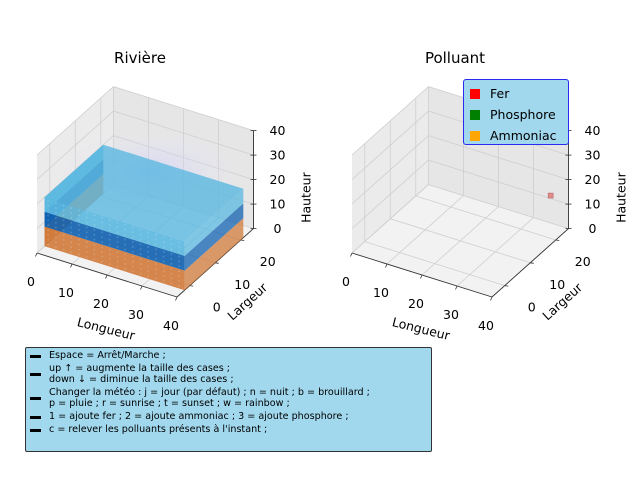 The height and width of the screenshot is (480, 640). I want to click on legend-label-fer: Fer, so click(500, 93).